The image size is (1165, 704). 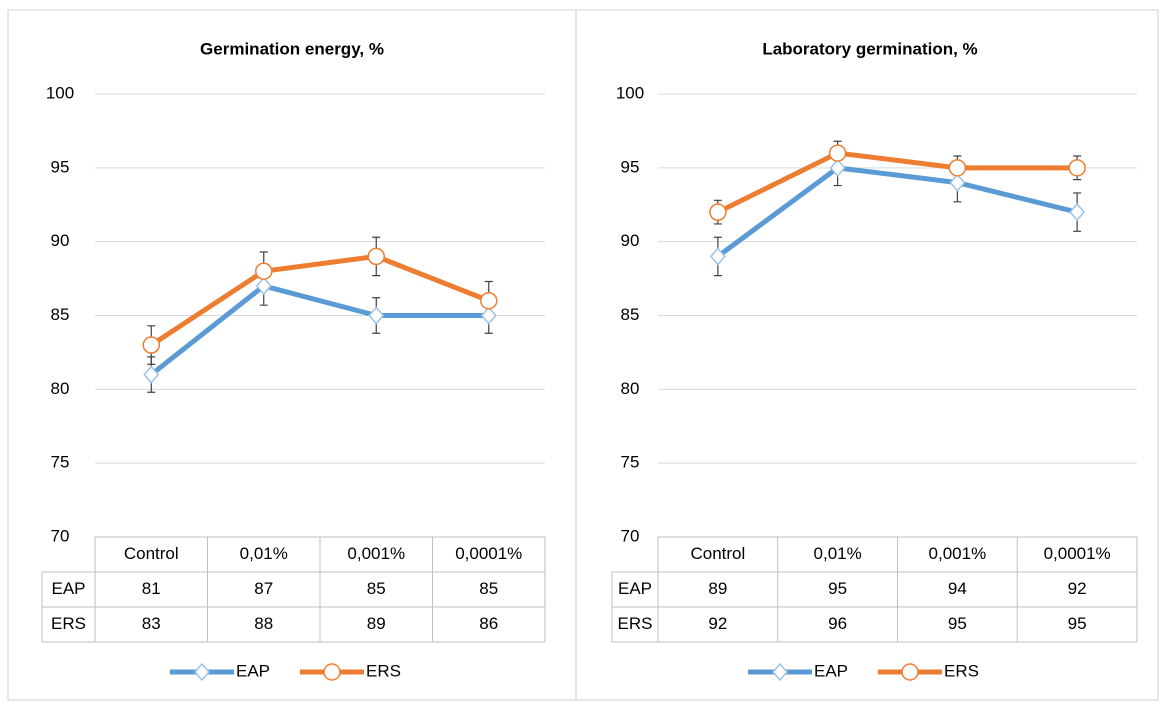 What do you see at coordinates (837, 623) in the screenshot?
I see `table-cell: 96` at bounding box center [837, 623].